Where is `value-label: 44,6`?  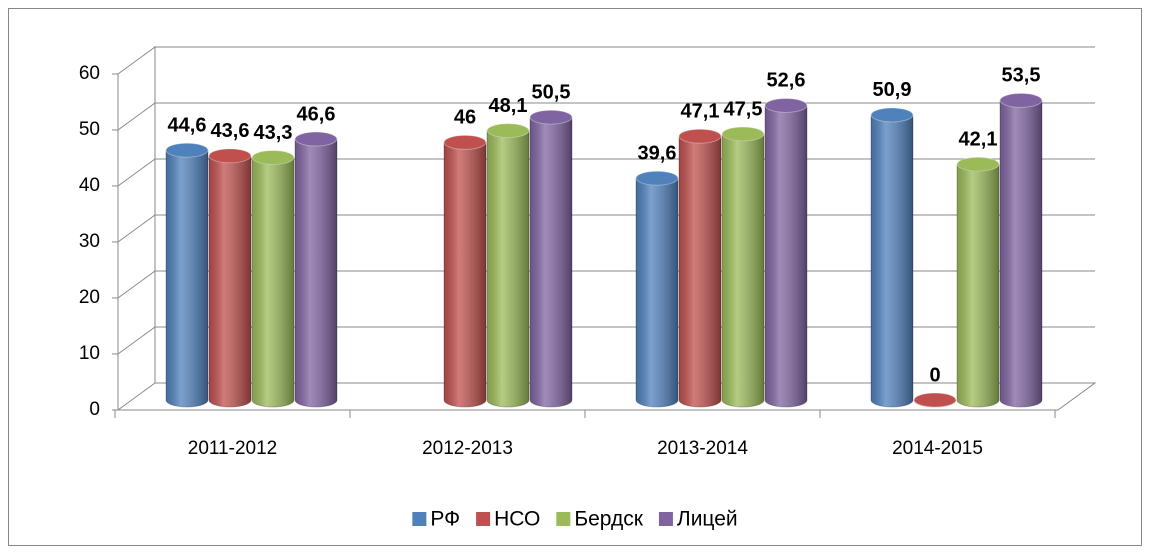
value-label: 44,6 is located at coordinates (187, 126).